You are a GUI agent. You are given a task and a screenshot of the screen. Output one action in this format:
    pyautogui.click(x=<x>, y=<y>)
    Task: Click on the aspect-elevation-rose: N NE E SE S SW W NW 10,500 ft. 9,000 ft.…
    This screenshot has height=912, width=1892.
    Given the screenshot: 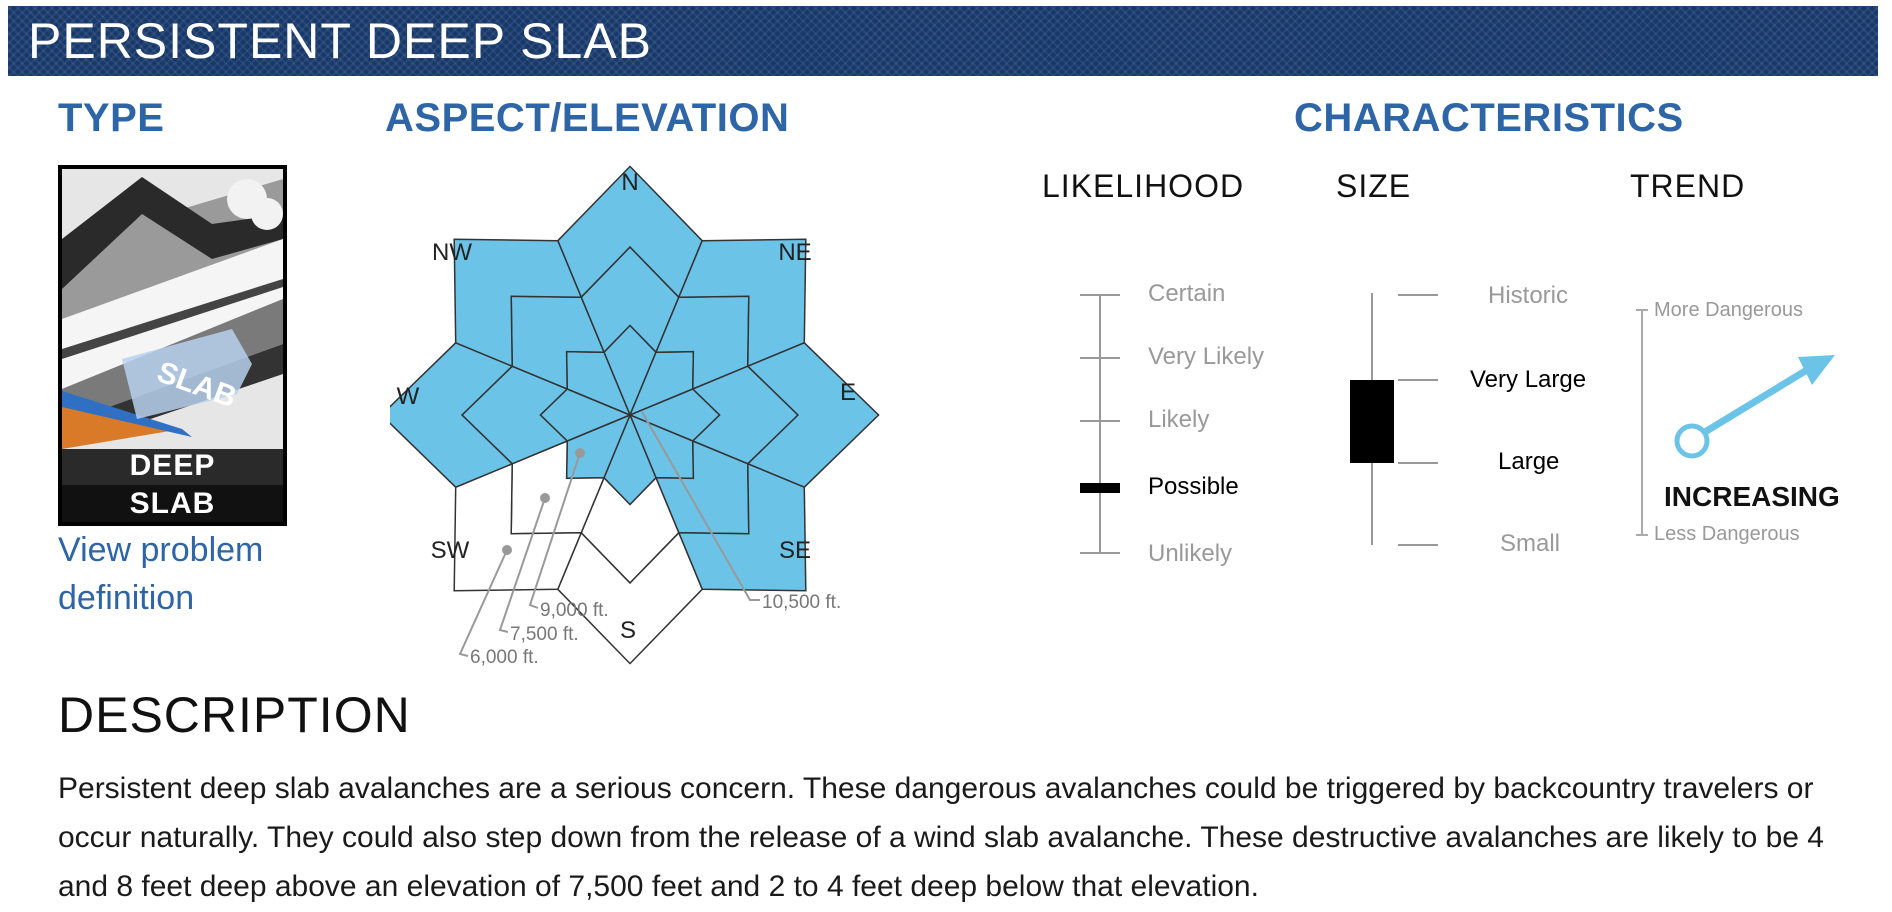 What is the action you would take?
    pyautogui.click(x=635, y=416)
    